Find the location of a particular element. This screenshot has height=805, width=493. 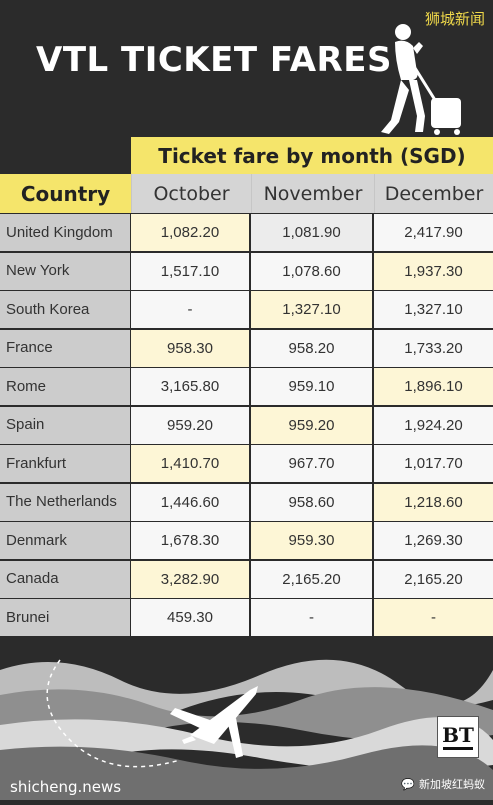

table-row: The Netherlands 1,446.60 958.60 1,218.60 is located at coordinates (246, 503).